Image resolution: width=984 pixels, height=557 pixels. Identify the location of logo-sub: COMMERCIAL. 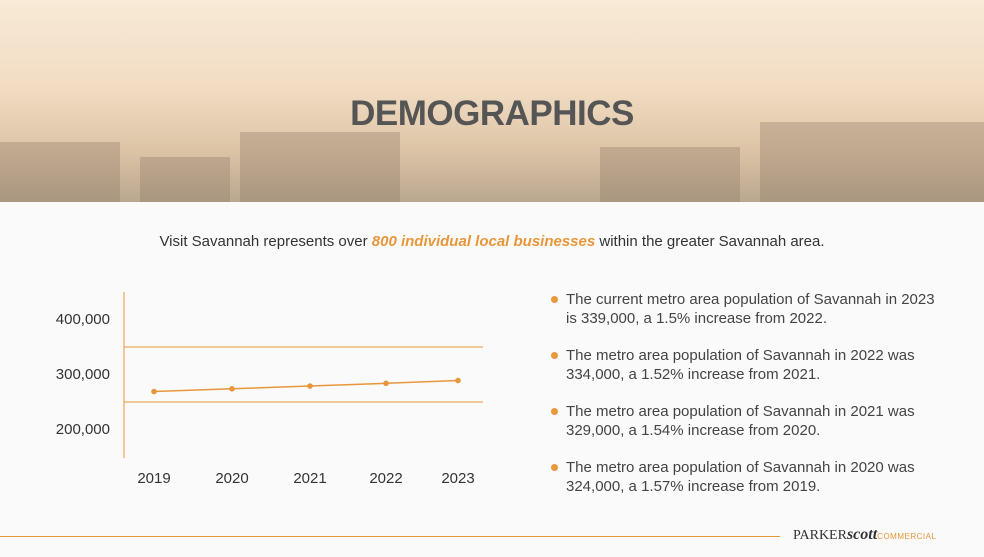
(907, 536).